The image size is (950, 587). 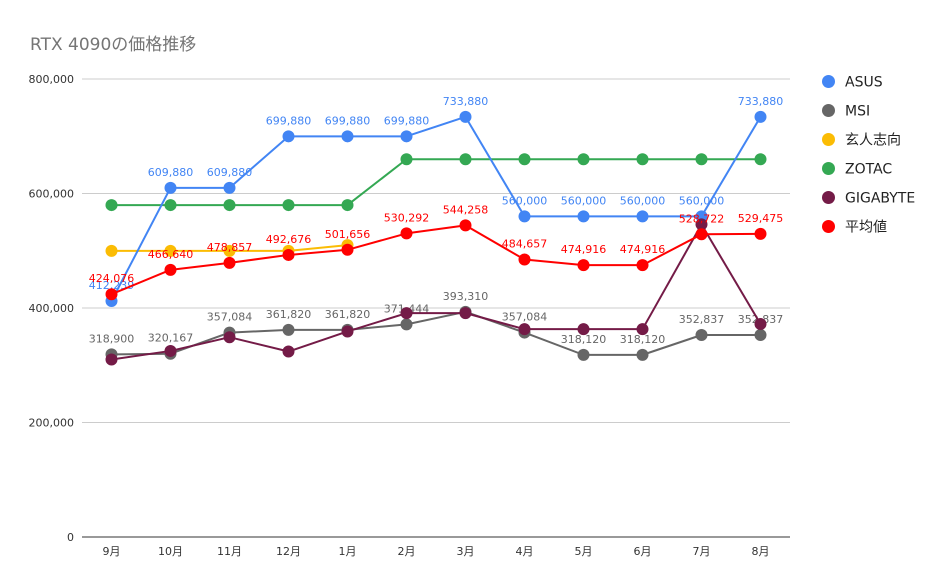 What do you see at coordinates (466, 551) in the screenshot?
I see `x-tick-label: 3月` at bounding box center [466, 551].